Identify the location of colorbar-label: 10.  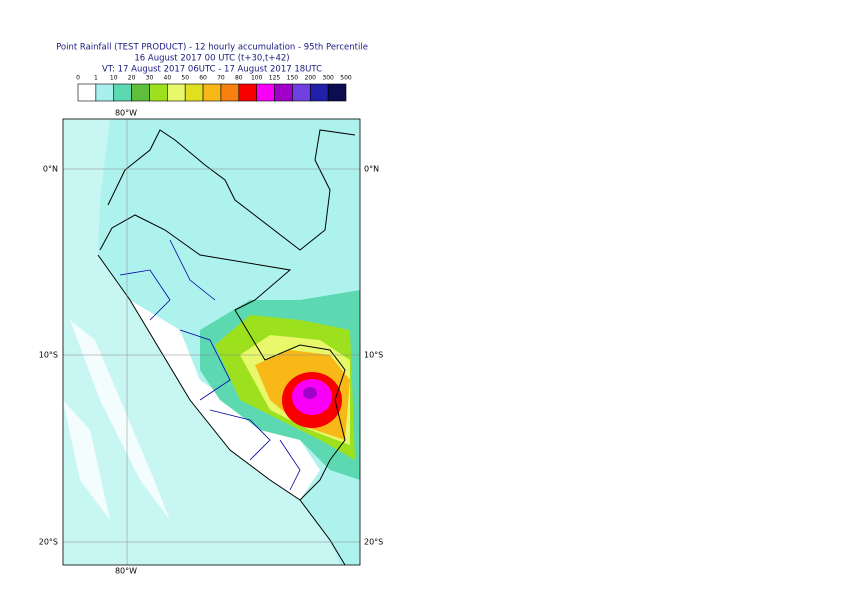
(114, 78).